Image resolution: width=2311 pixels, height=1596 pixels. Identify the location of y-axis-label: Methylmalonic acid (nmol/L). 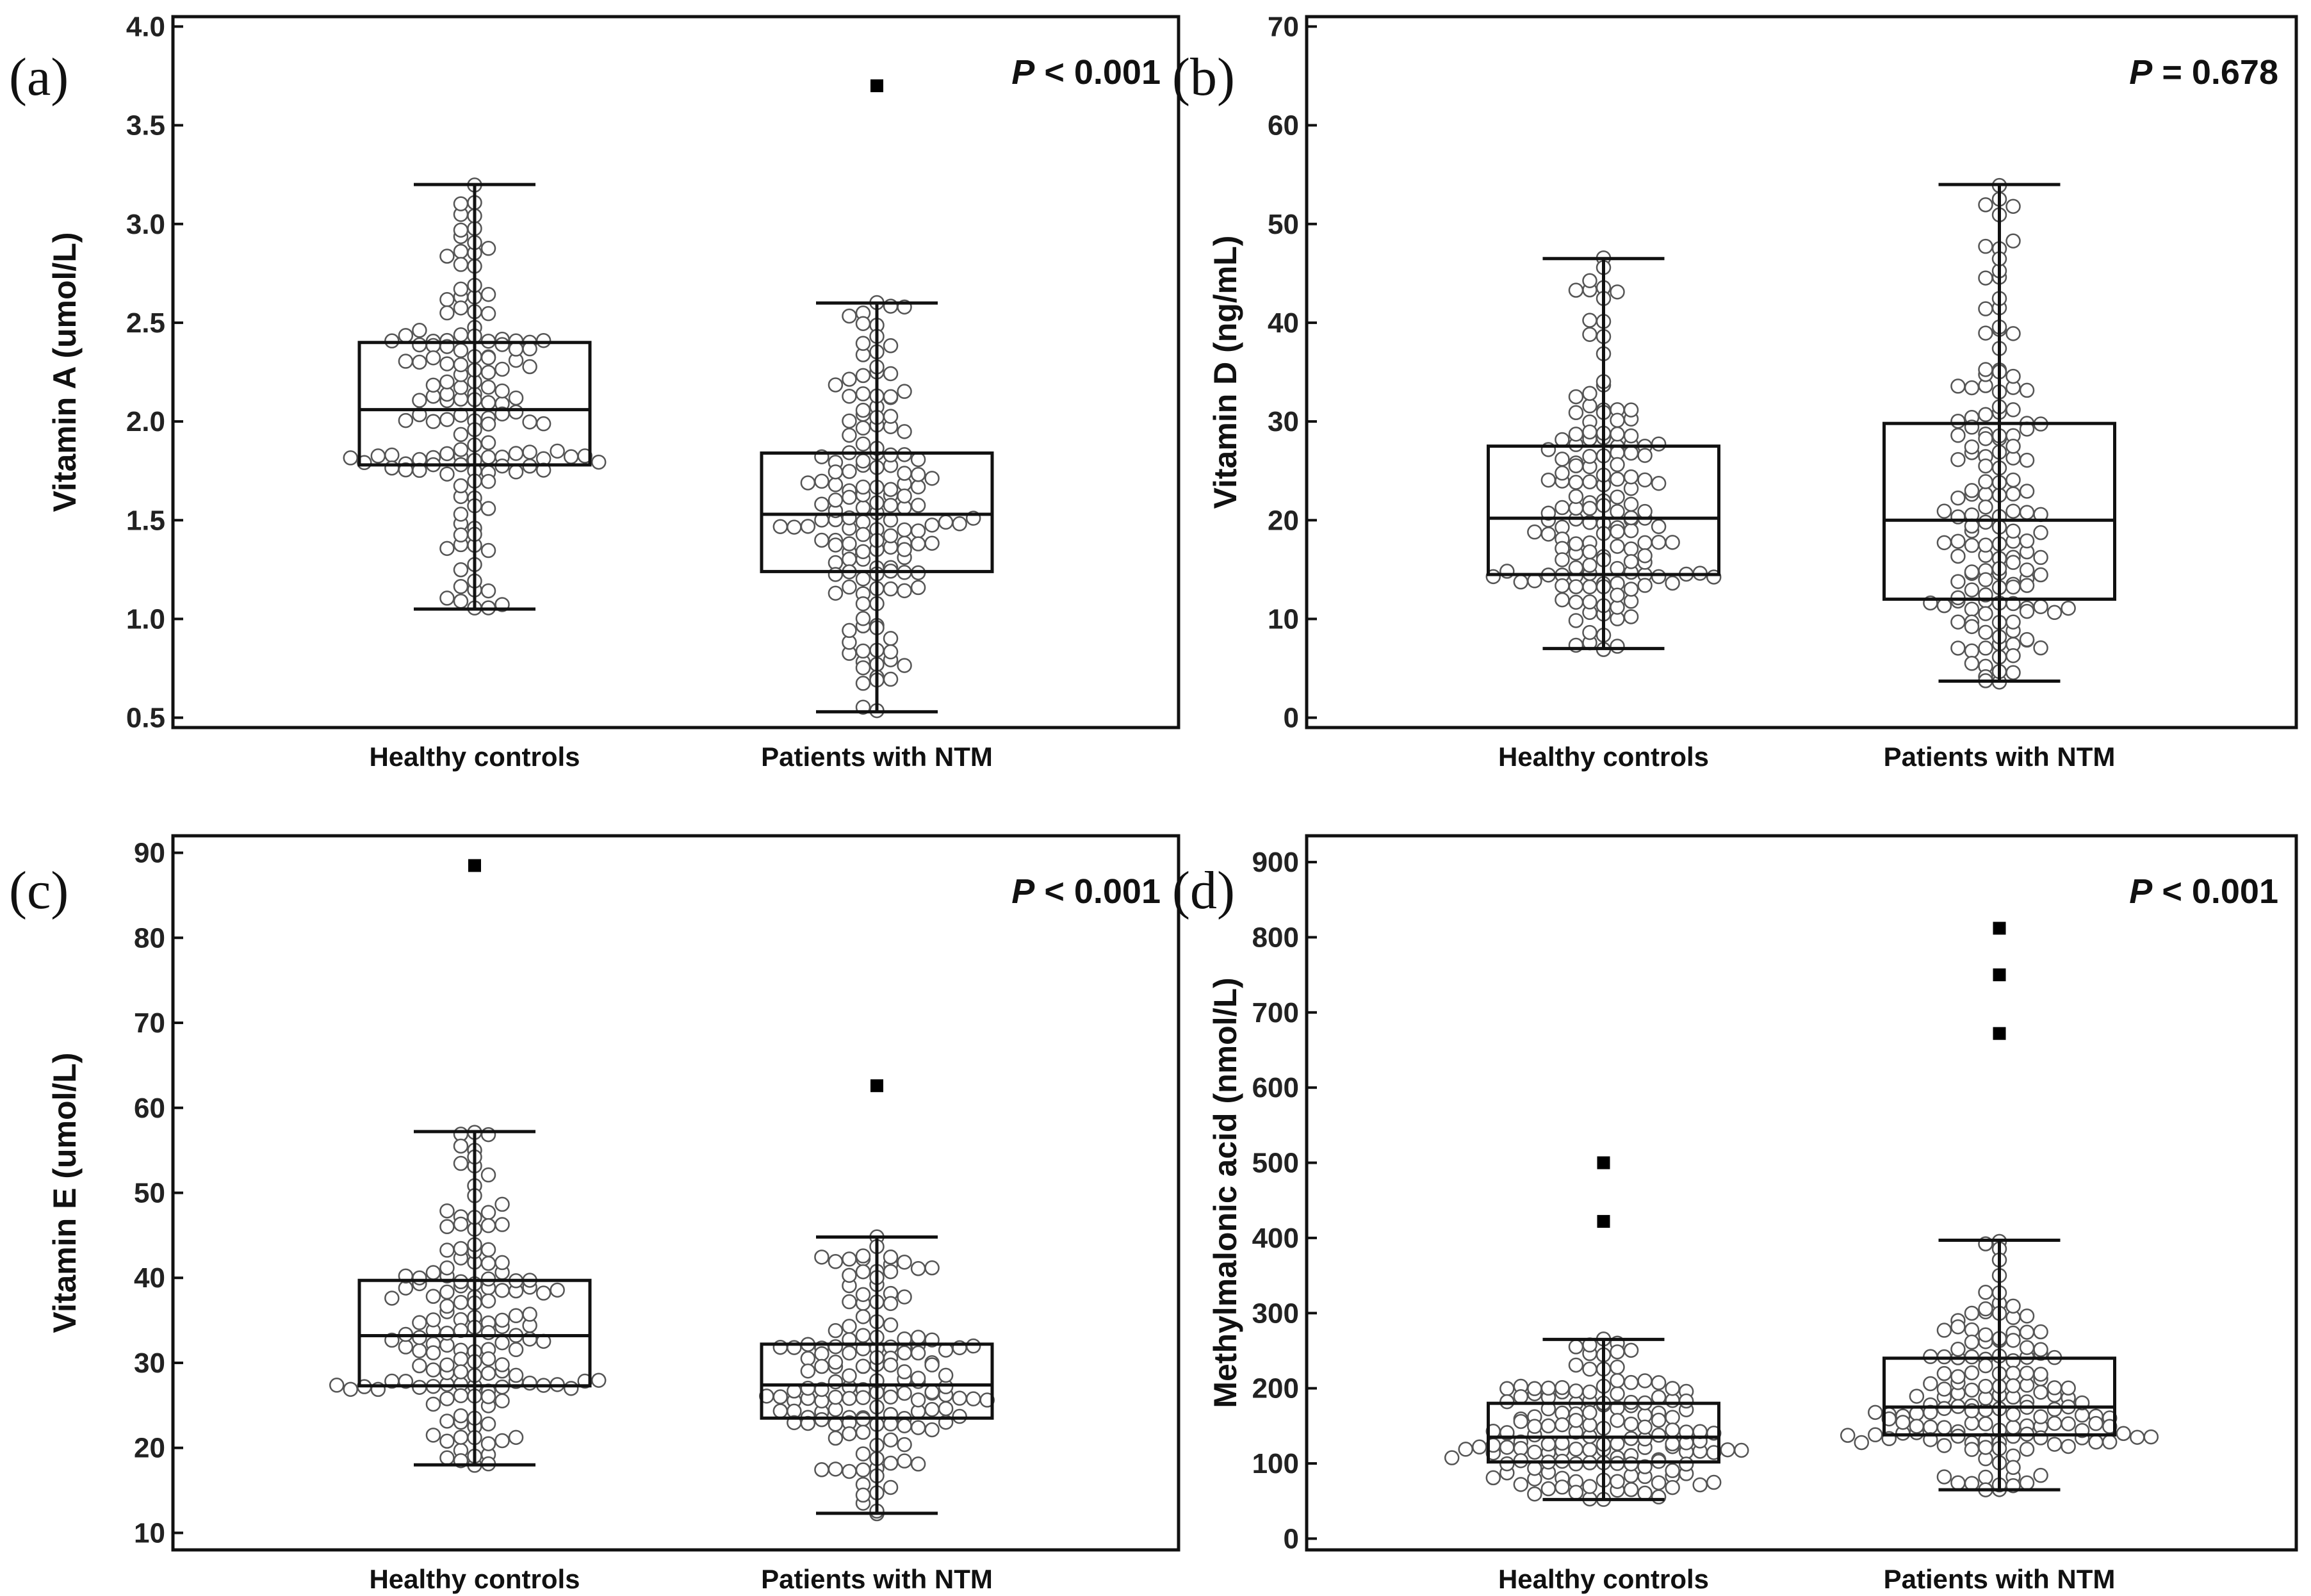
(1225, 1192).